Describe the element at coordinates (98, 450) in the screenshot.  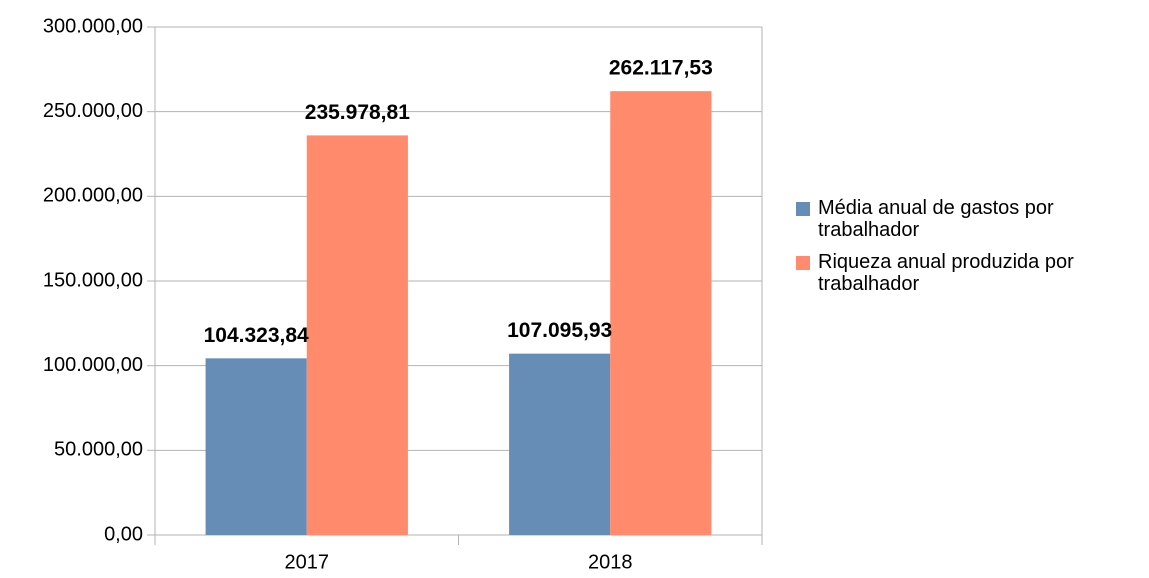
I see `y-tick-label: 50.000,00` at that location.